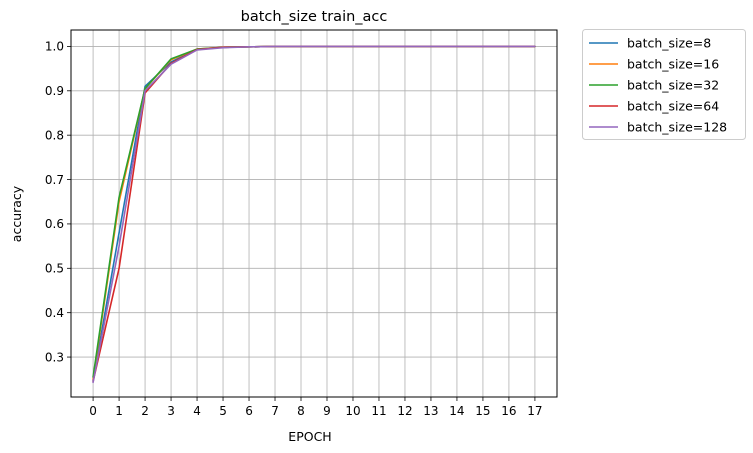 This screenshot has height=453, width=753. What do you see at coordinates (534, 411) in the screenshot?
I see `x-tick-label: 17` at bounding box center [534, 411].